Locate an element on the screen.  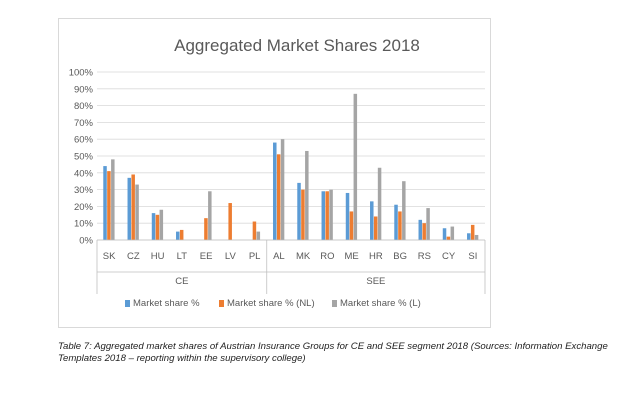
y-tick-label: 10% is located at coordinates (84, 224).